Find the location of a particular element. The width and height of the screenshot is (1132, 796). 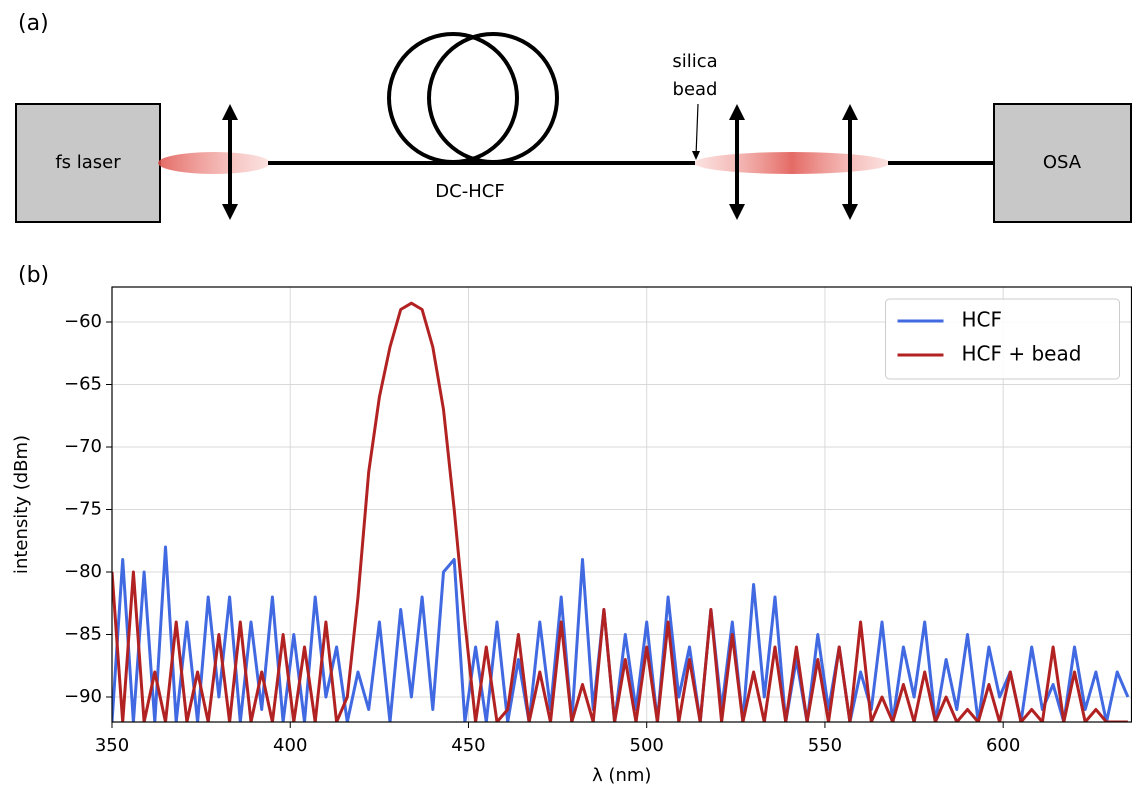

fiber-label: DC-HCF is located at coordinates (469, 191).